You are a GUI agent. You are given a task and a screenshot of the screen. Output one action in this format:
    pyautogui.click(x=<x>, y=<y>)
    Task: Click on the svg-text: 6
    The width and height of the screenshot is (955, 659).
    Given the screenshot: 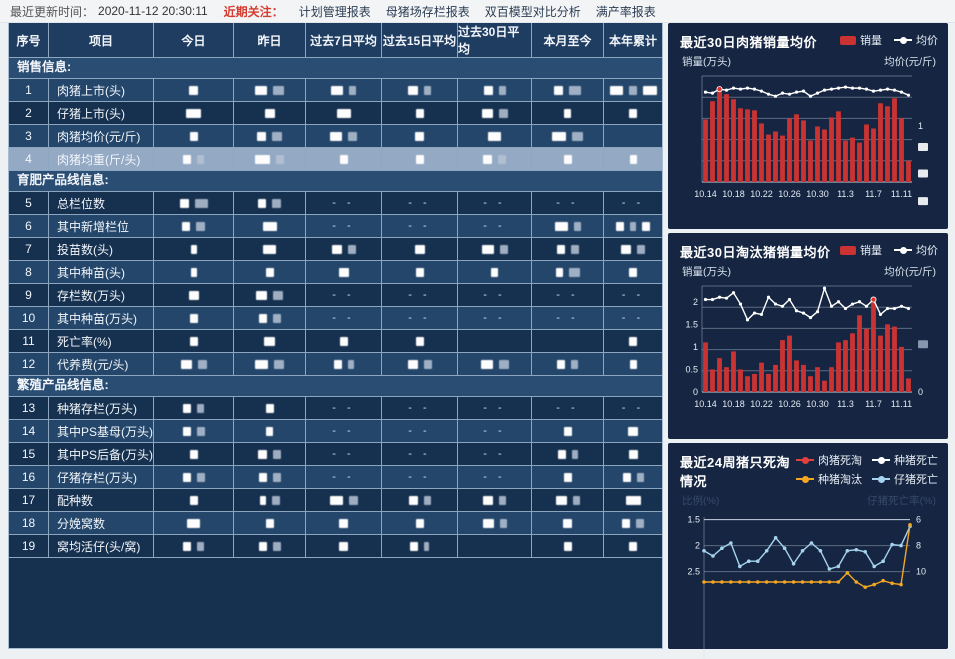 What is the action you would take?
    pyautogui.click(x=918, y=520)
    